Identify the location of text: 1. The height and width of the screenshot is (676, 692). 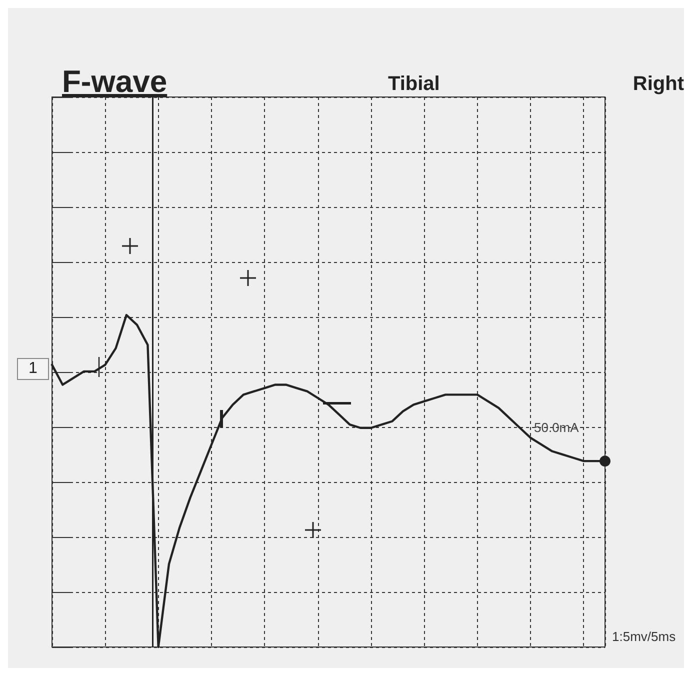
(33, 369).